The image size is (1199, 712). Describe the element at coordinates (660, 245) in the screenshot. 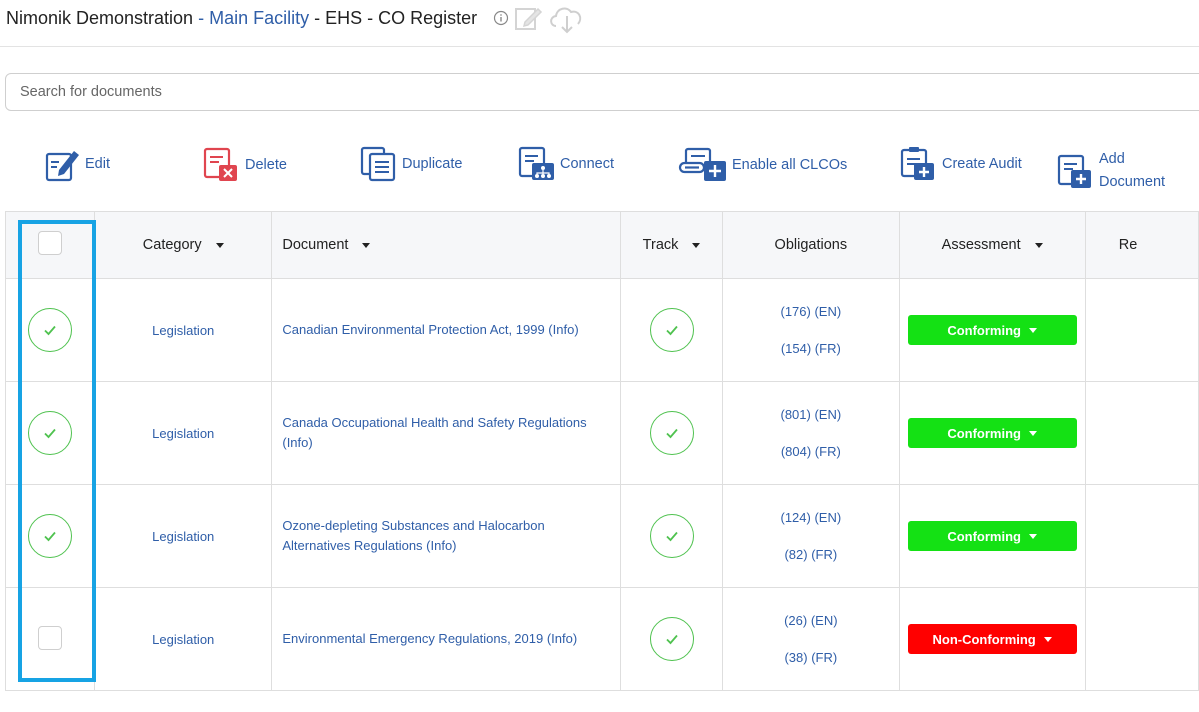

I see `track-header-label: Track` at that location.